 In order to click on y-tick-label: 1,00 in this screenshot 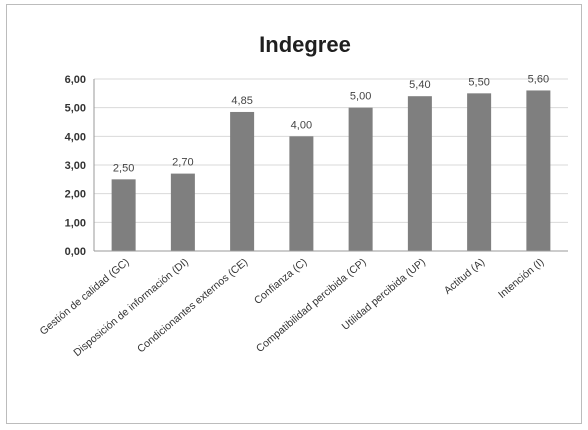, I will do `click(75, 223)`.